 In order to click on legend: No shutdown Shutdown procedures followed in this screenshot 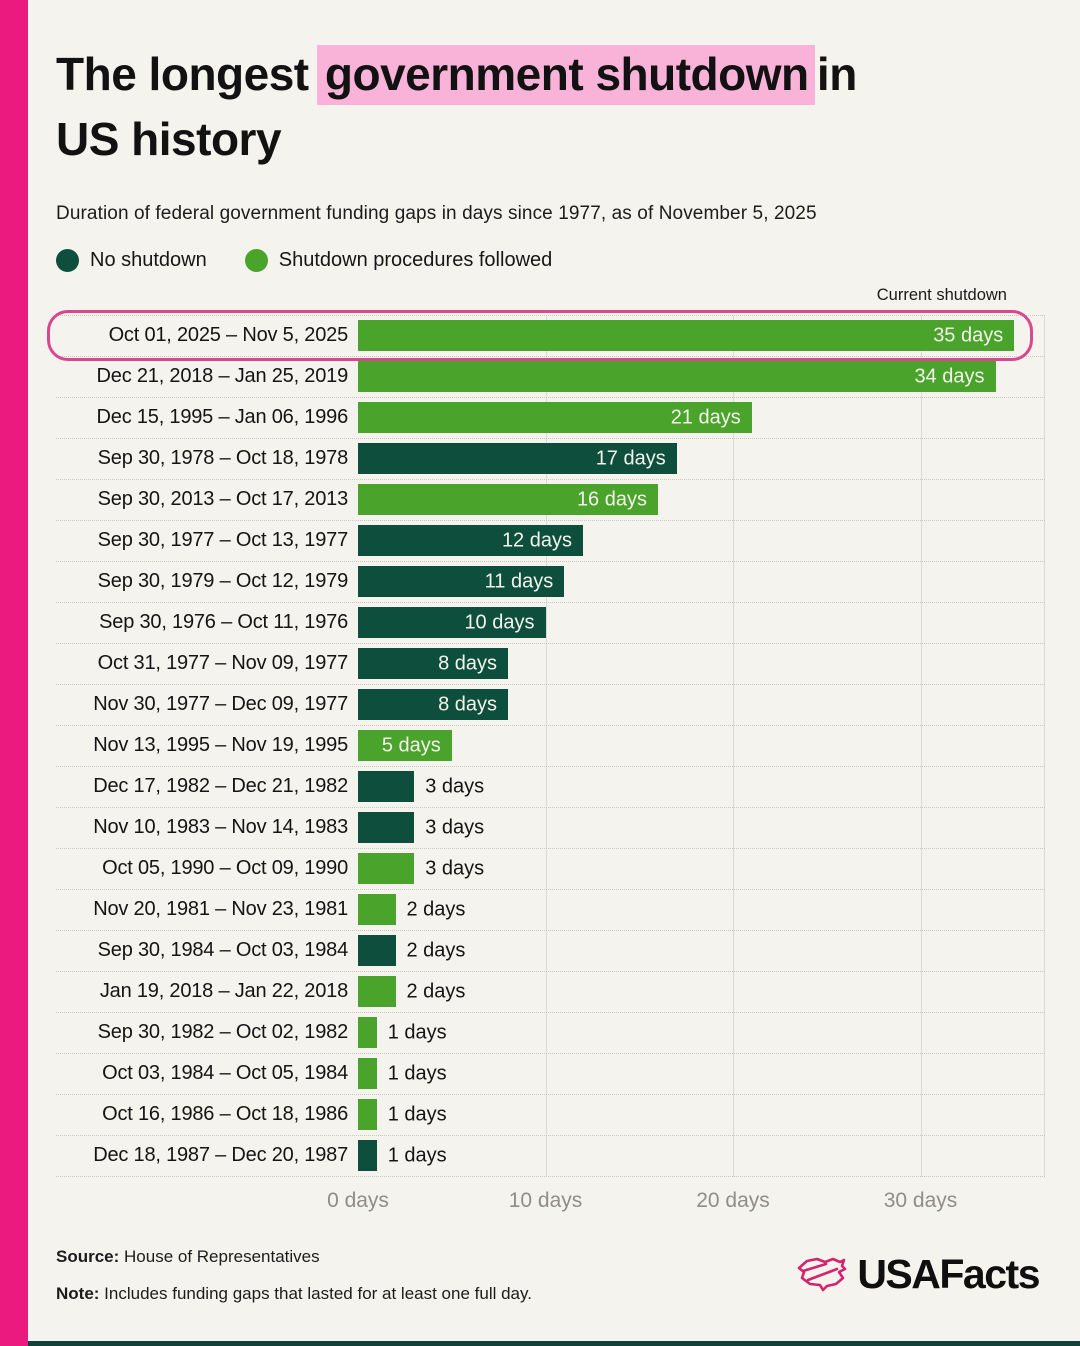, I will do `click(550, 260)`.